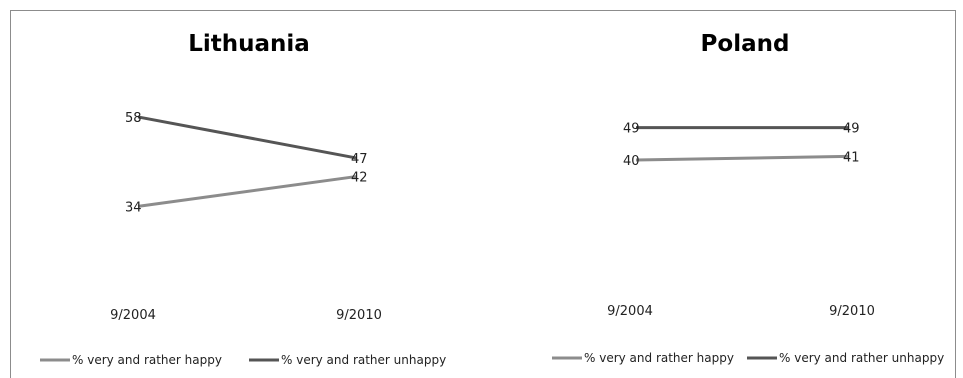 The width and height of the screenshot is (963, 378). I want to click on x-tick-poland-0: 9/2004, so click(630, 311).